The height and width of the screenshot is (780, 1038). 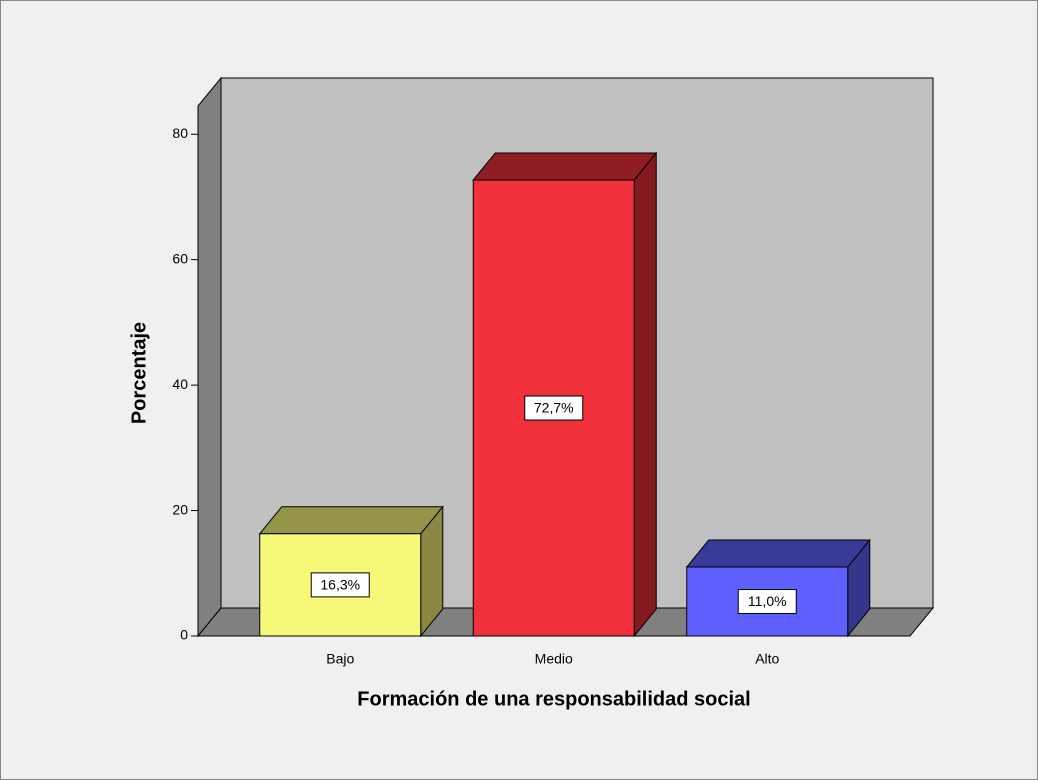 What do you see at coordinates (340, 659) in the screenshot?
I see `x-tick-label: Bajo` at bounding box center [340, 659].